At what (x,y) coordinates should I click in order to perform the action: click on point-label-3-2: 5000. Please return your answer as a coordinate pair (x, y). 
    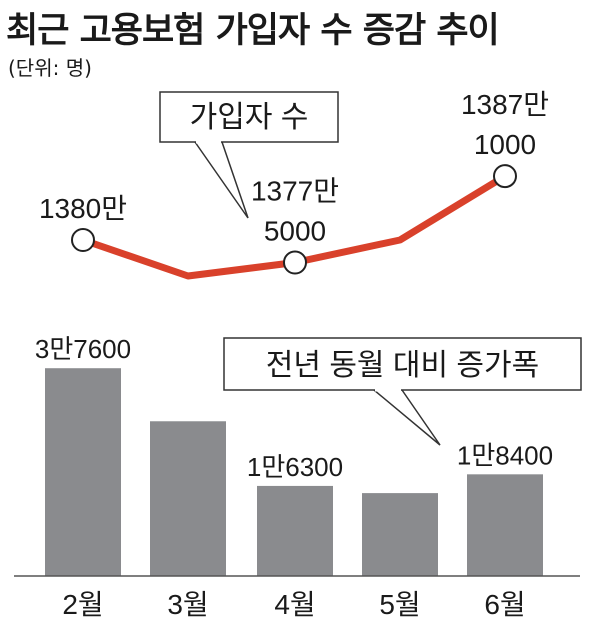
    Looking at the image, I should click on (295, 231).